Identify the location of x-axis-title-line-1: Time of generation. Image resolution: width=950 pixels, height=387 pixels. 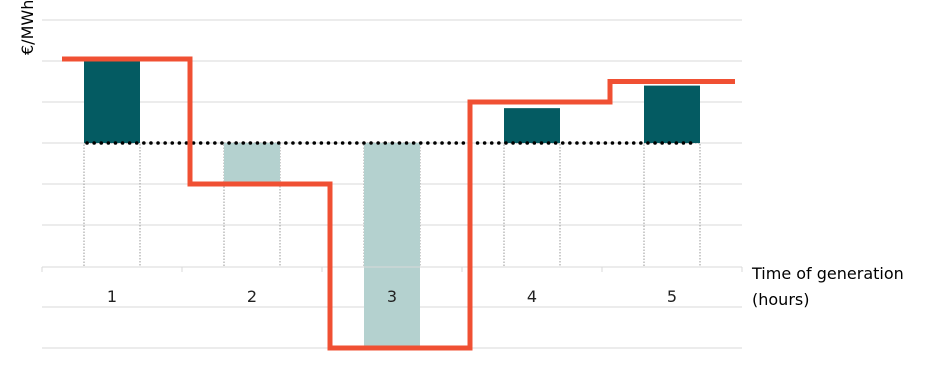
(827, 273).